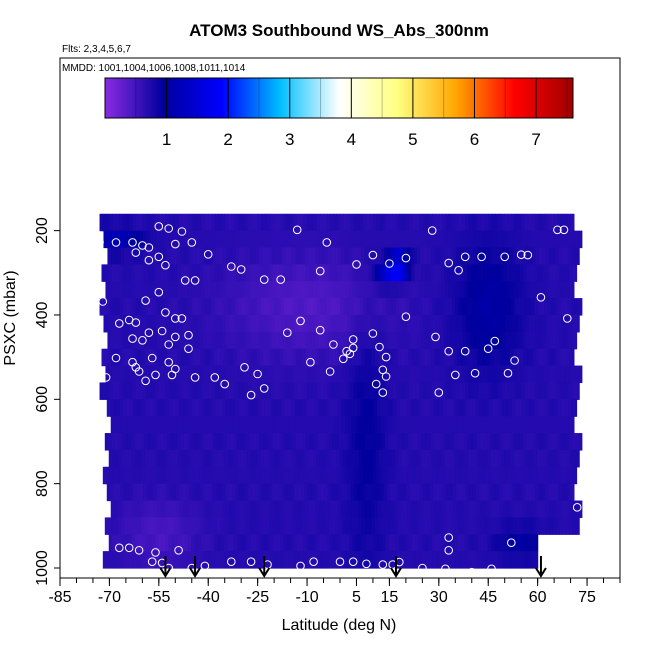  Describe the element at coordinates (10, 317) in the screenshot. I see `y-axis-label: PSXC (mbar)` at that location.